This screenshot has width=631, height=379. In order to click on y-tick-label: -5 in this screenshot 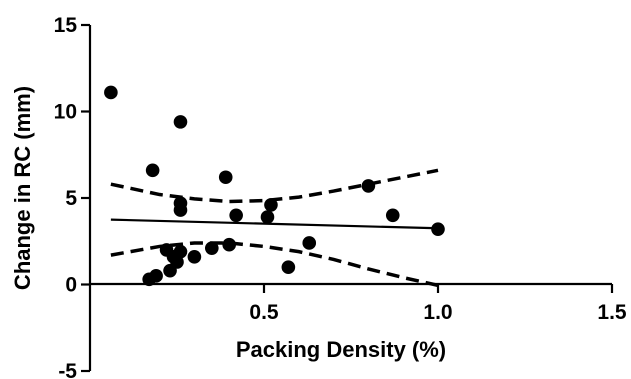, I will do `click(67, 369)`.